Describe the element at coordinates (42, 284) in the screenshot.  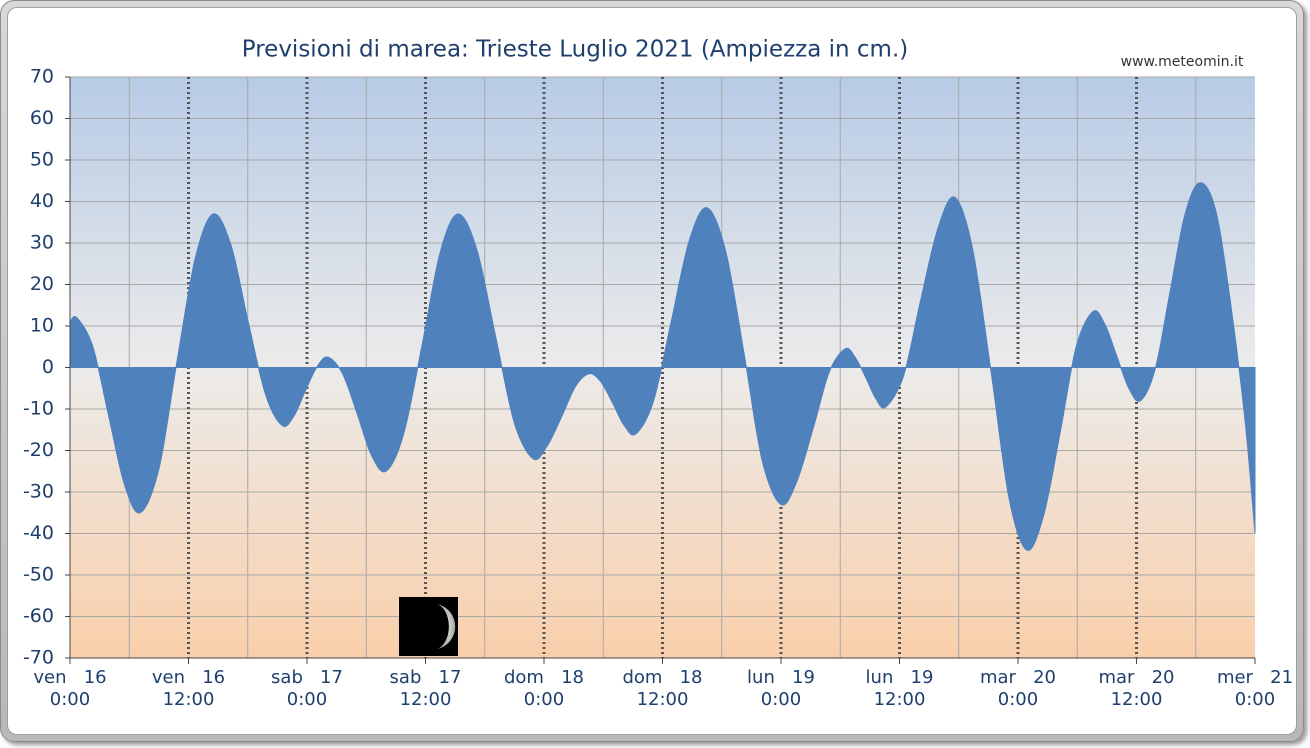
I see `y-tick-label: 20` at that location.